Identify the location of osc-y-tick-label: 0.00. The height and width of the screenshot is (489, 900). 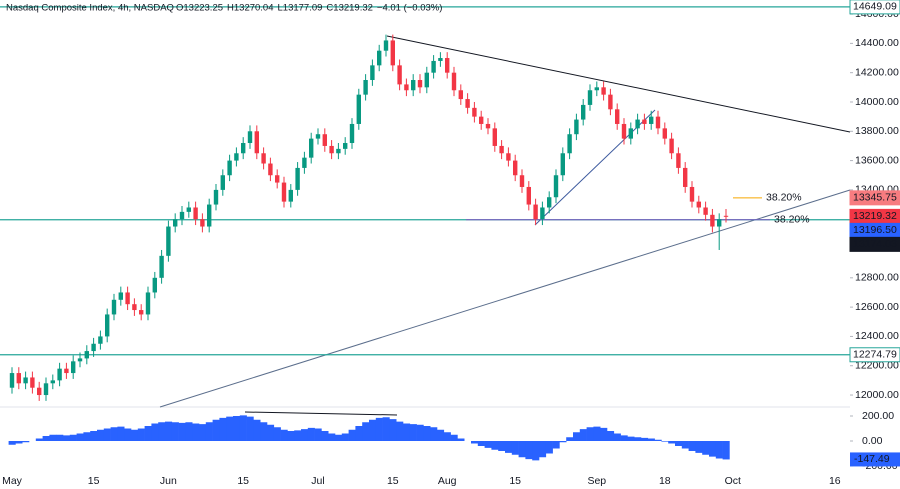
(872, 441).